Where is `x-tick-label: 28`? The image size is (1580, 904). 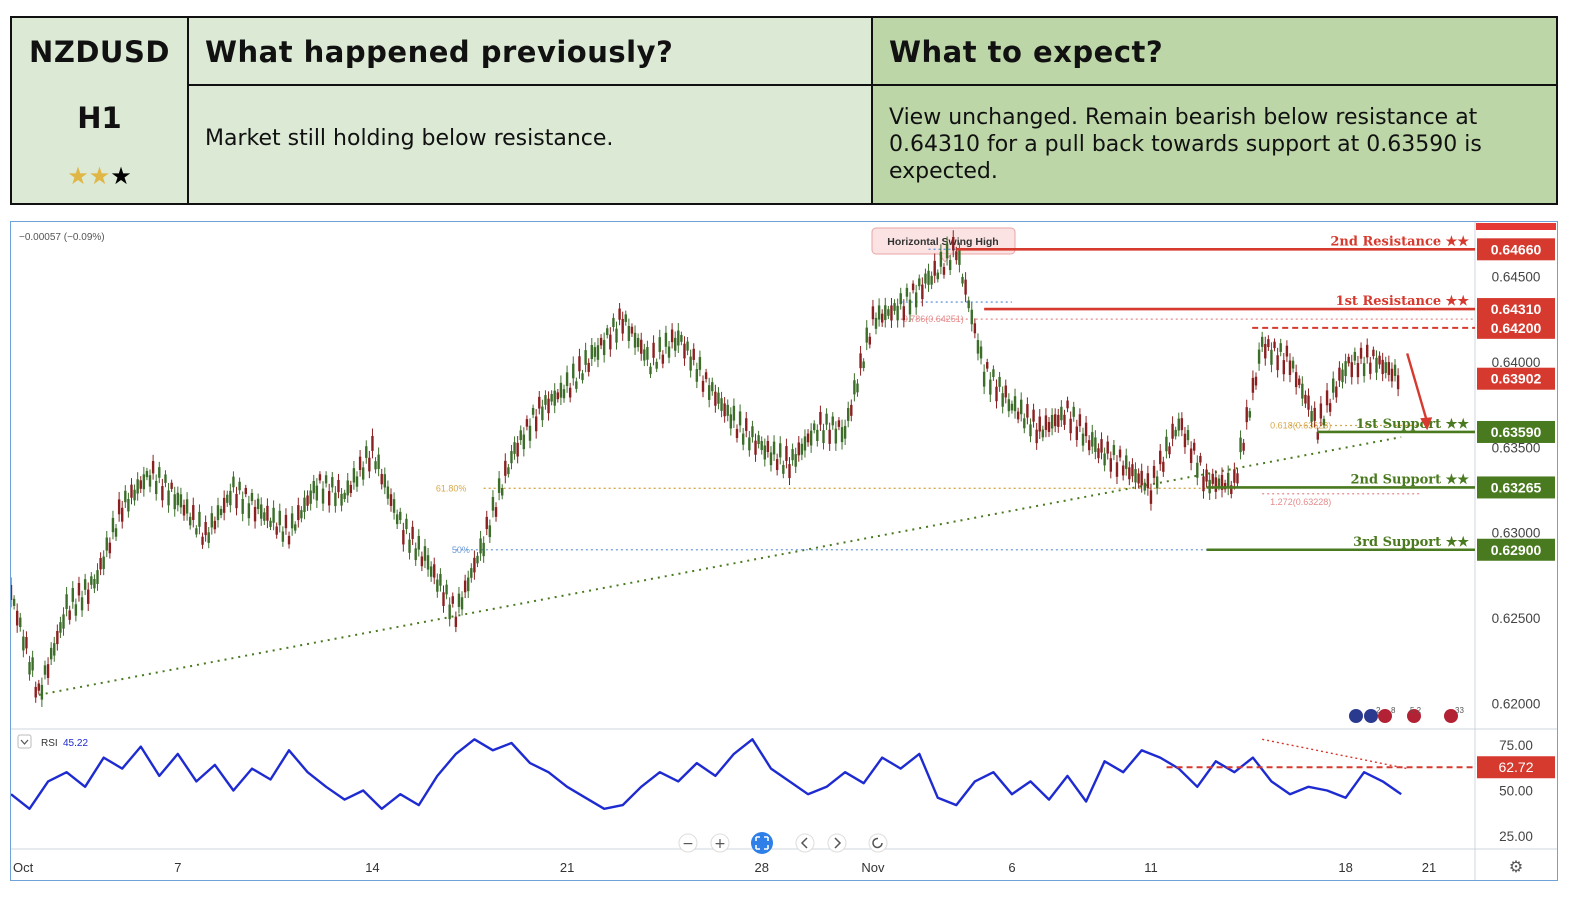 x-tick-label: 28 is located at coordinates (761, 867).